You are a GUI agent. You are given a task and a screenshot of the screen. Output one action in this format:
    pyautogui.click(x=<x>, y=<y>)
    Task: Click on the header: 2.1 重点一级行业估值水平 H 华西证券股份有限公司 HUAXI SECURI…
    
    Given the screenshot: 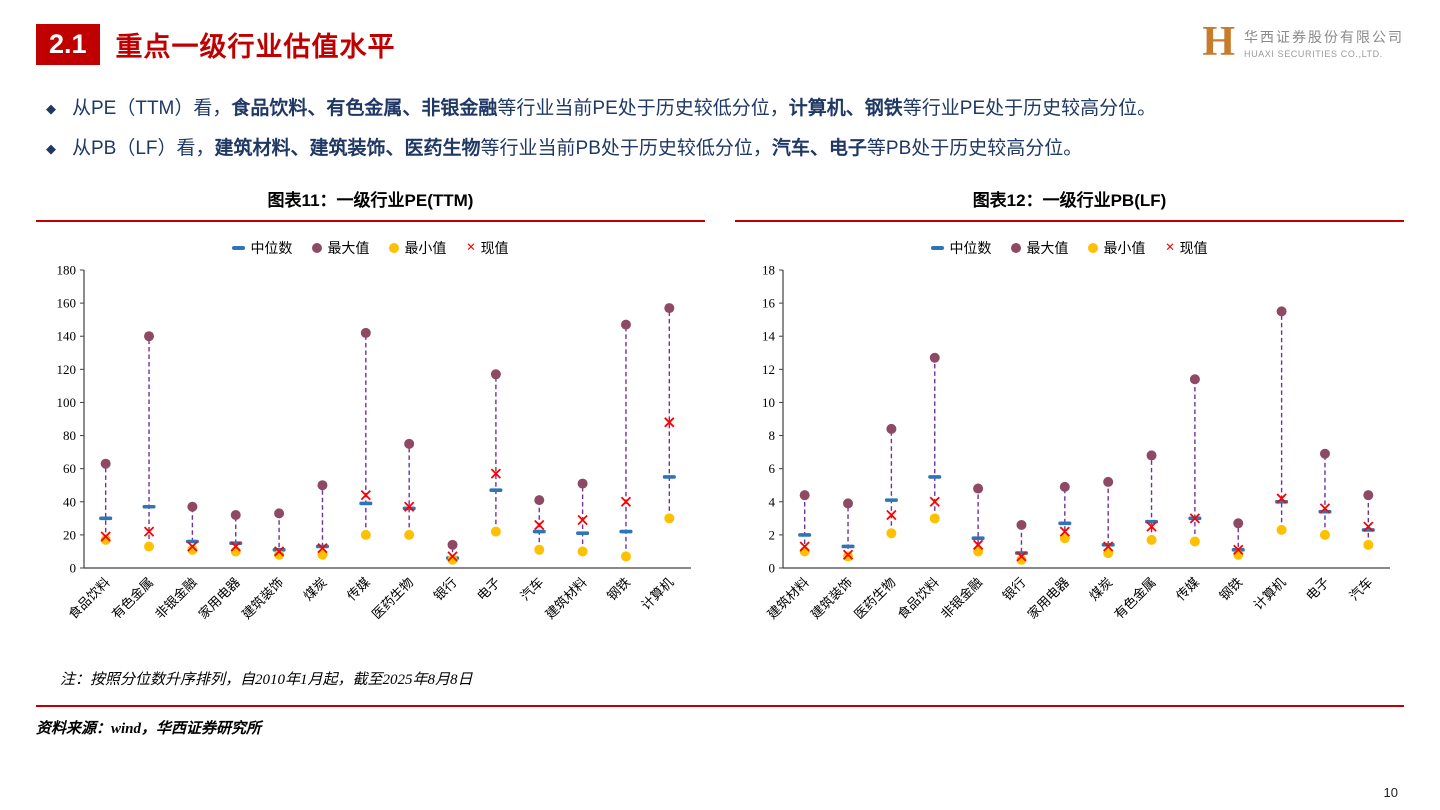 What is the action you would take?
    pyautogui.click(x=720, y=43)
    